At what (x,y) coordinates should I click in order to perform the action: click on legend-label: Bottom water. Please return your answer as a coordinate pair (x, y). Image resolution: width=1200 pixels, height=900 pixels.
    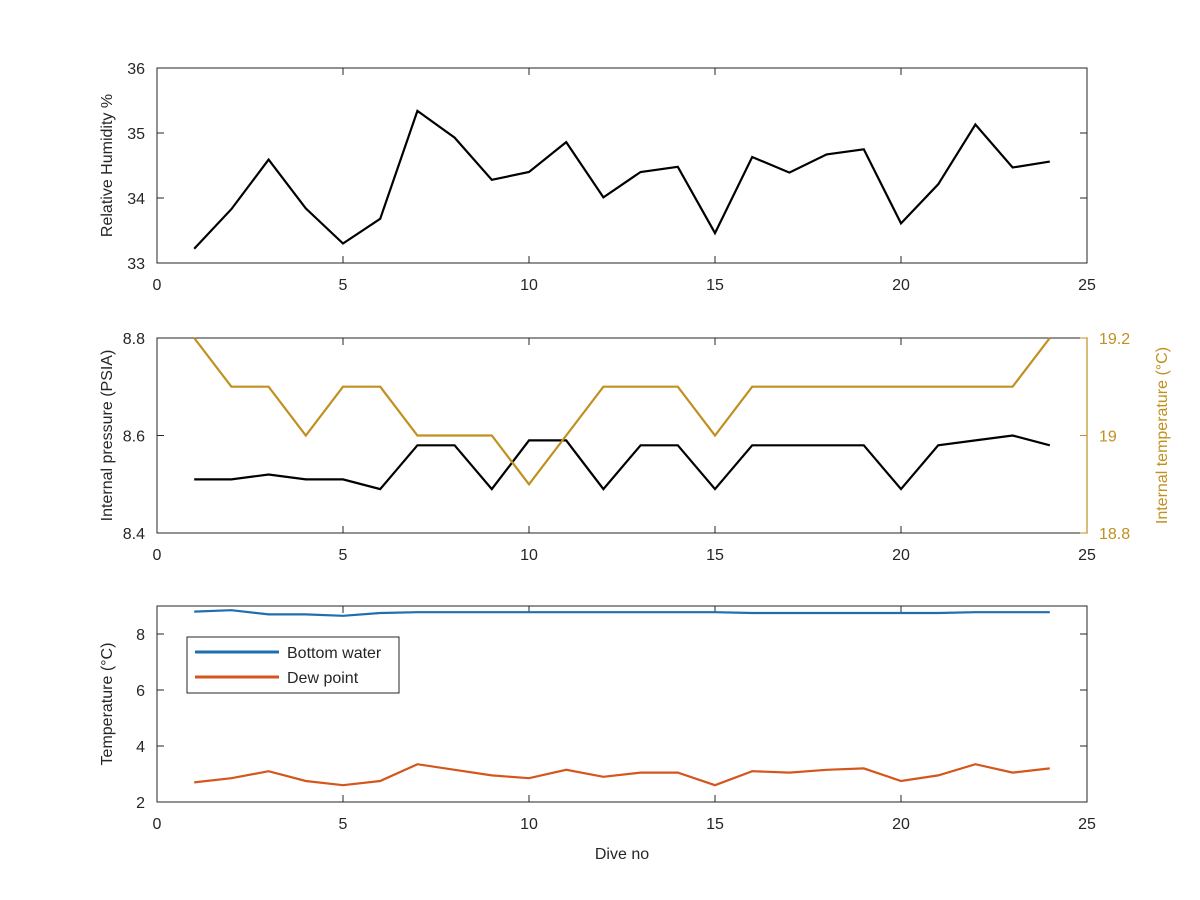
    Looking at the image, I should click on (334, 653).